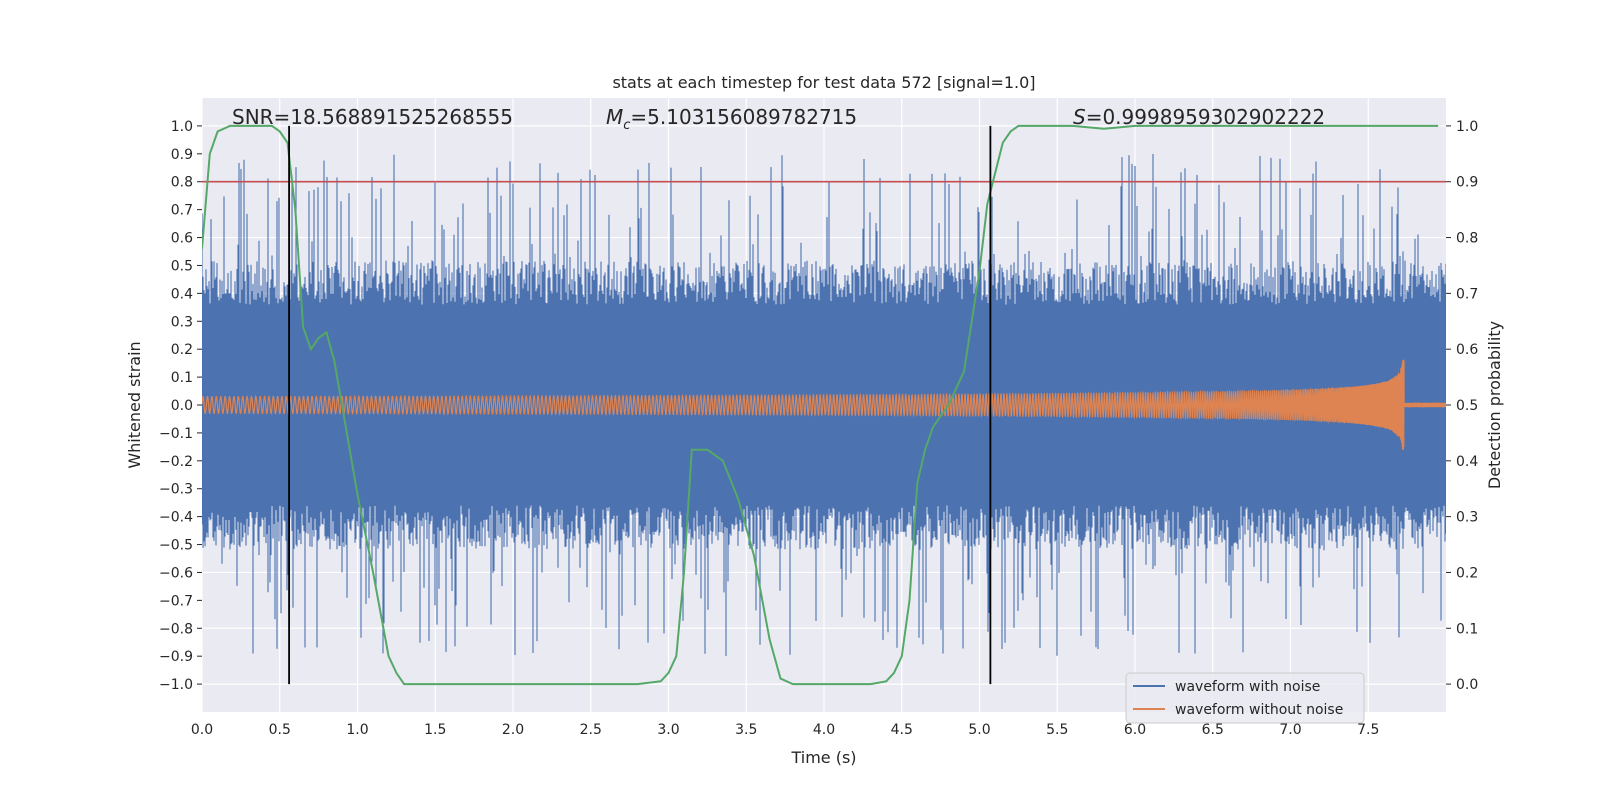  What do you see at coordinates (176, 657) in the screenshot?
I see `y-tick-label: −0.9` at bounding box center [176, 657].